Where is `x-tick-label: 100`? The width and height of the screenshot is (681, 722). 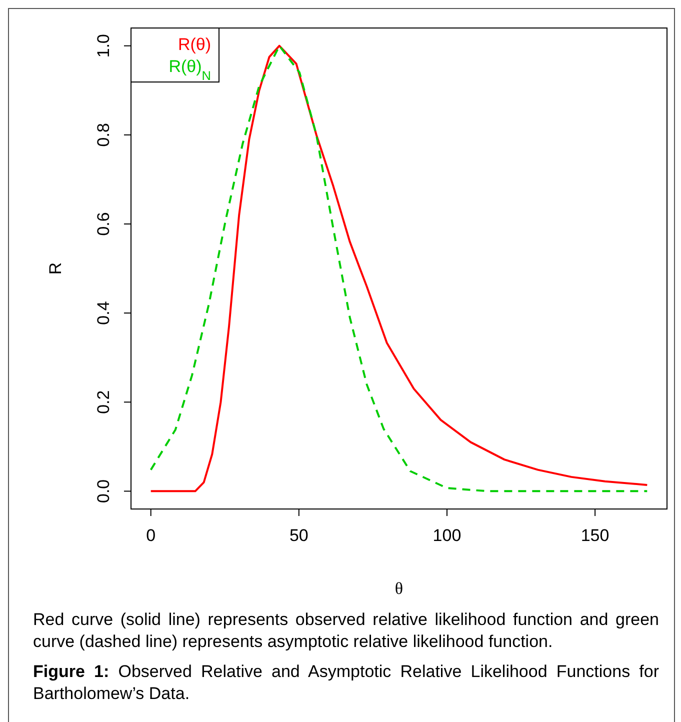
x-tick-label: 100 is located at coordinates (447, 535).